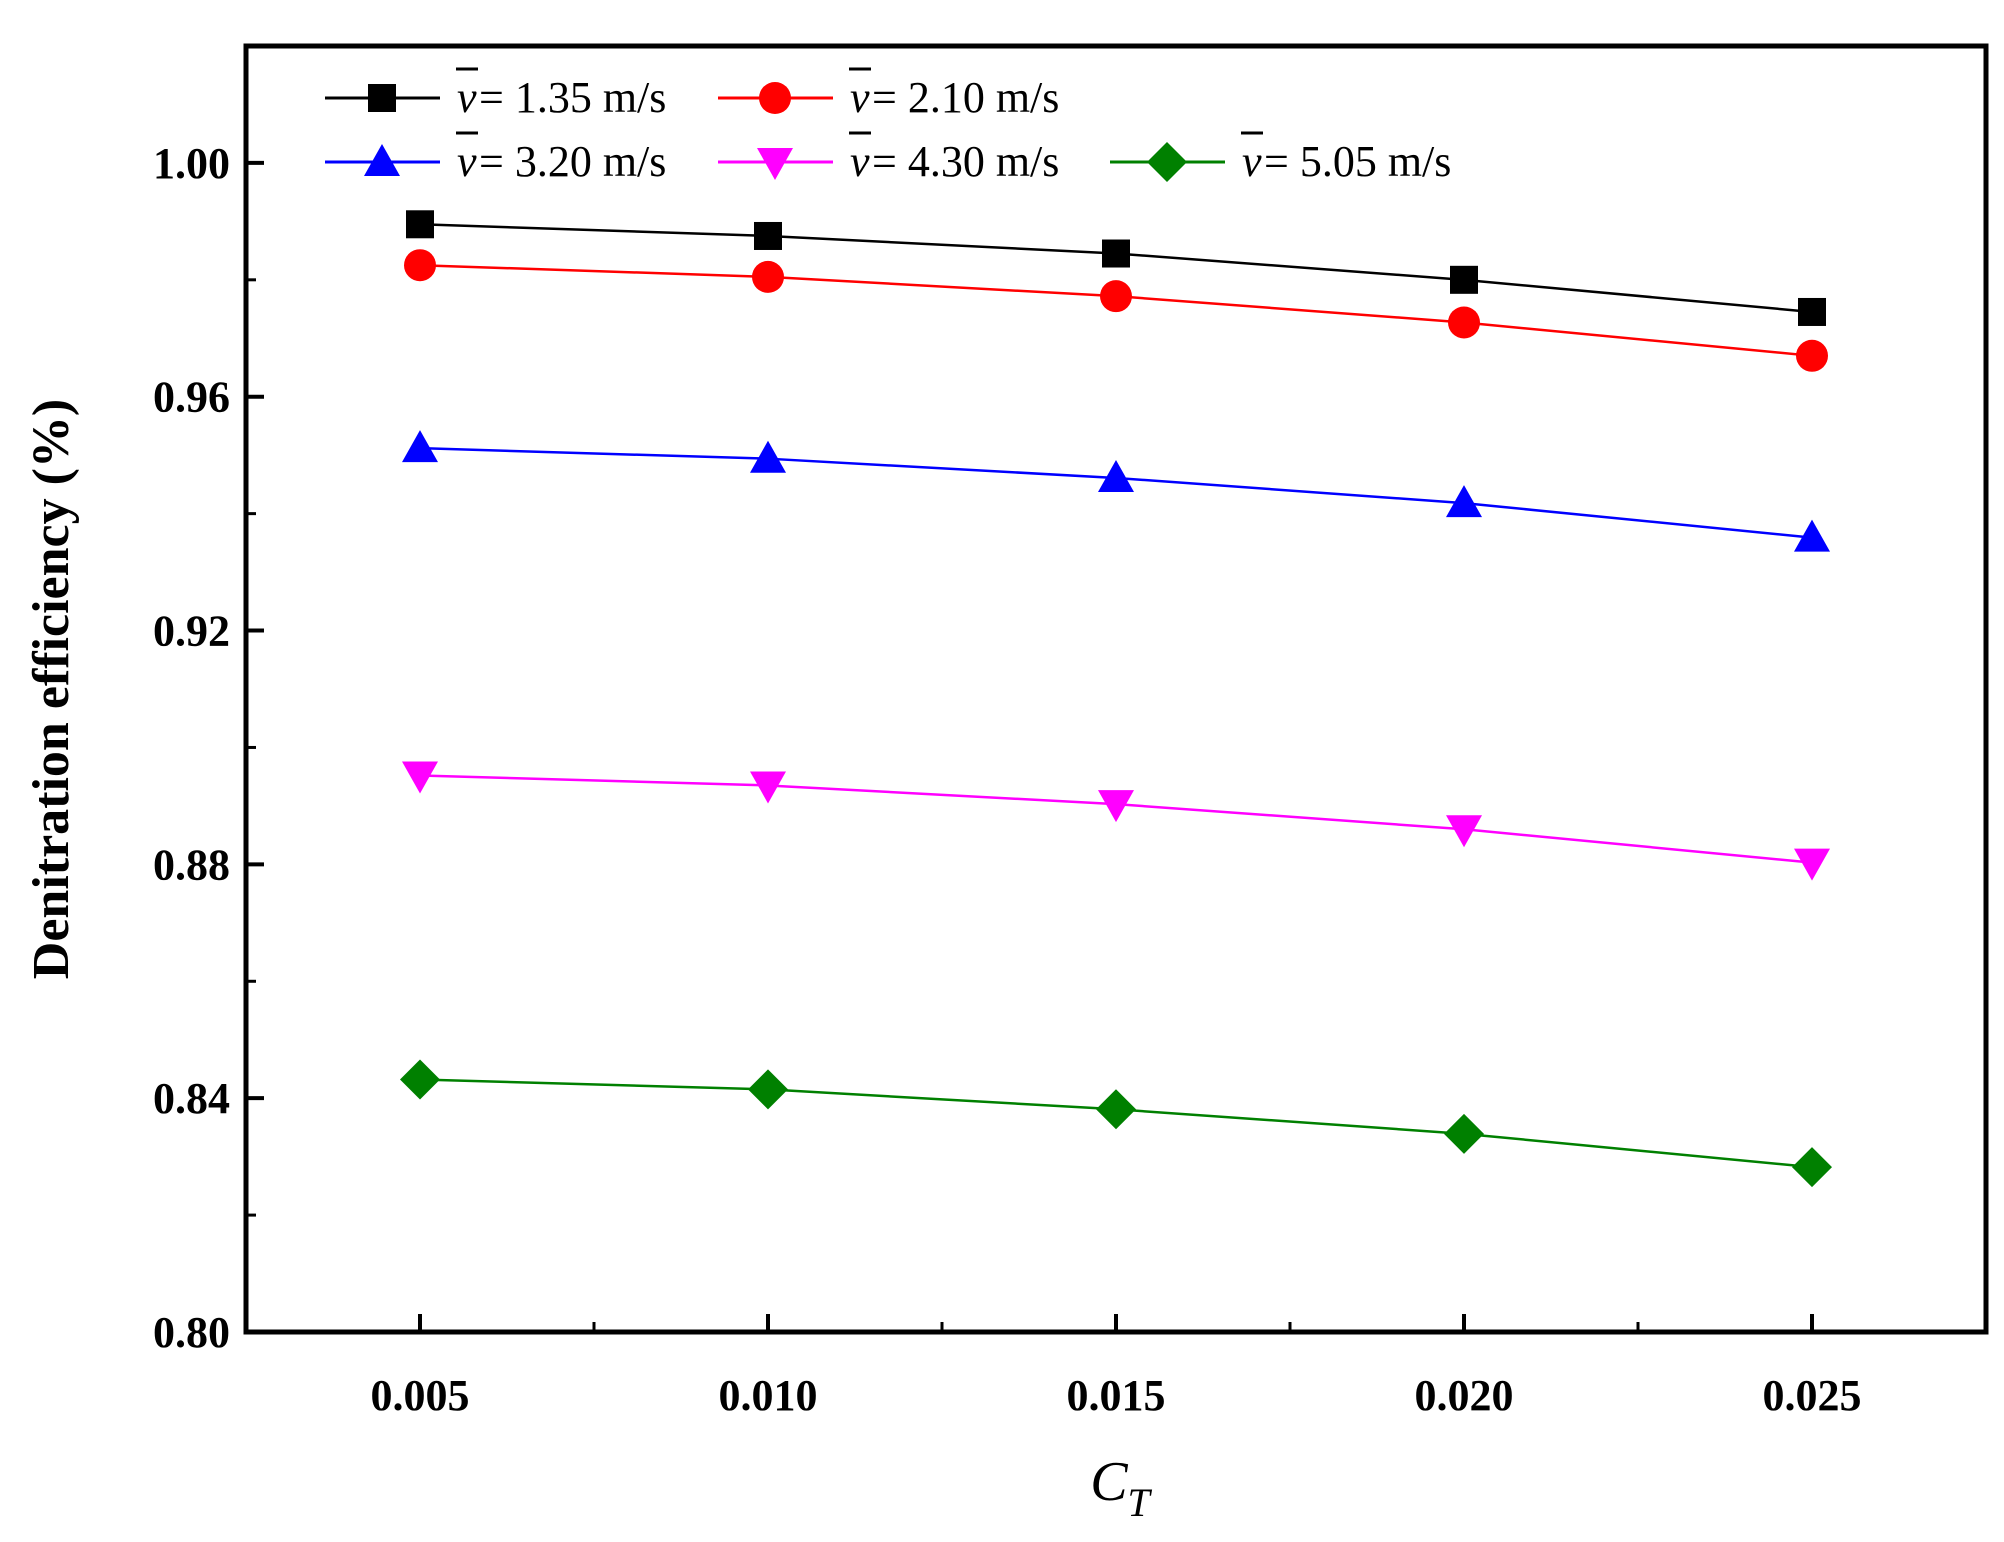 The image size is (2004, 1542). I want to click on x-tick-label: 0.010, so click(768, 1395).